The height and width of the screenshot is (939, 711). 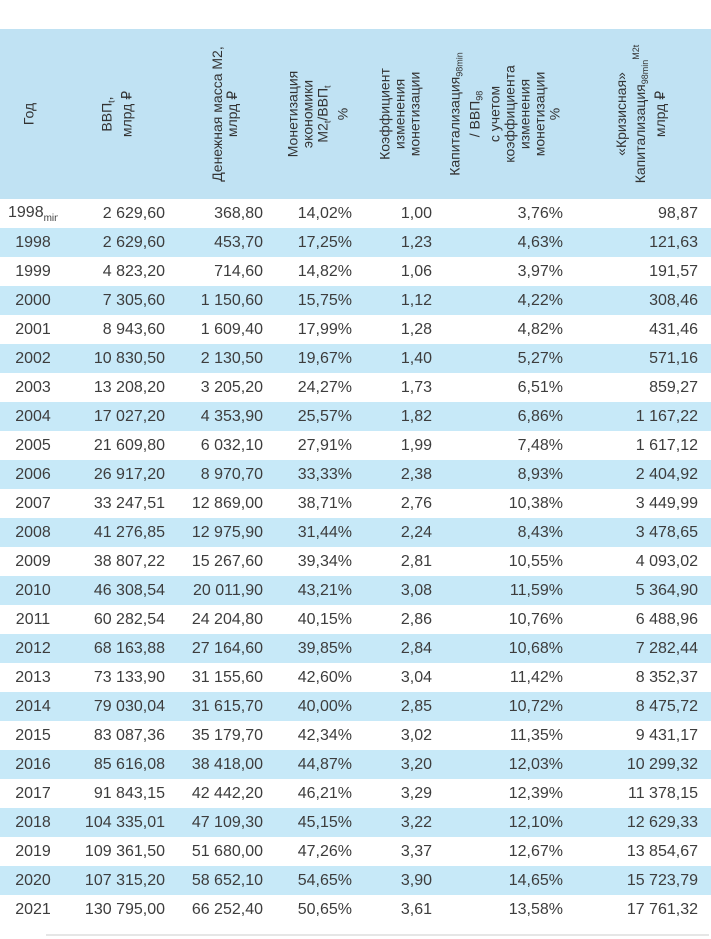 I want to click on value-cell: 15 723,79, so click(x=662, y=880).